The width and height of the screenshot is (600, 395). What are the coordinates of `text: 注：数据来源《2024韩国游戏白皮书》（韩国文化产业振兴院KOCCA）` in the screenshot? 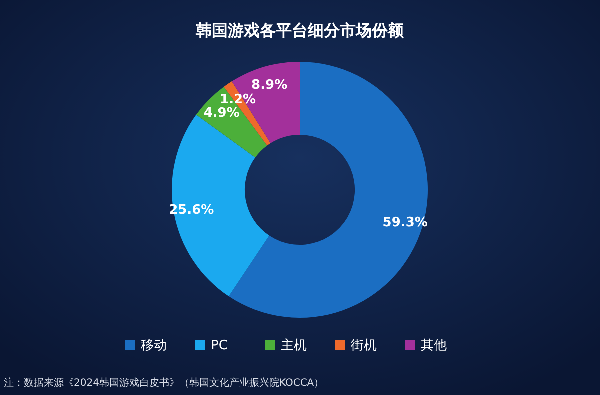 It's located at (164, 383).